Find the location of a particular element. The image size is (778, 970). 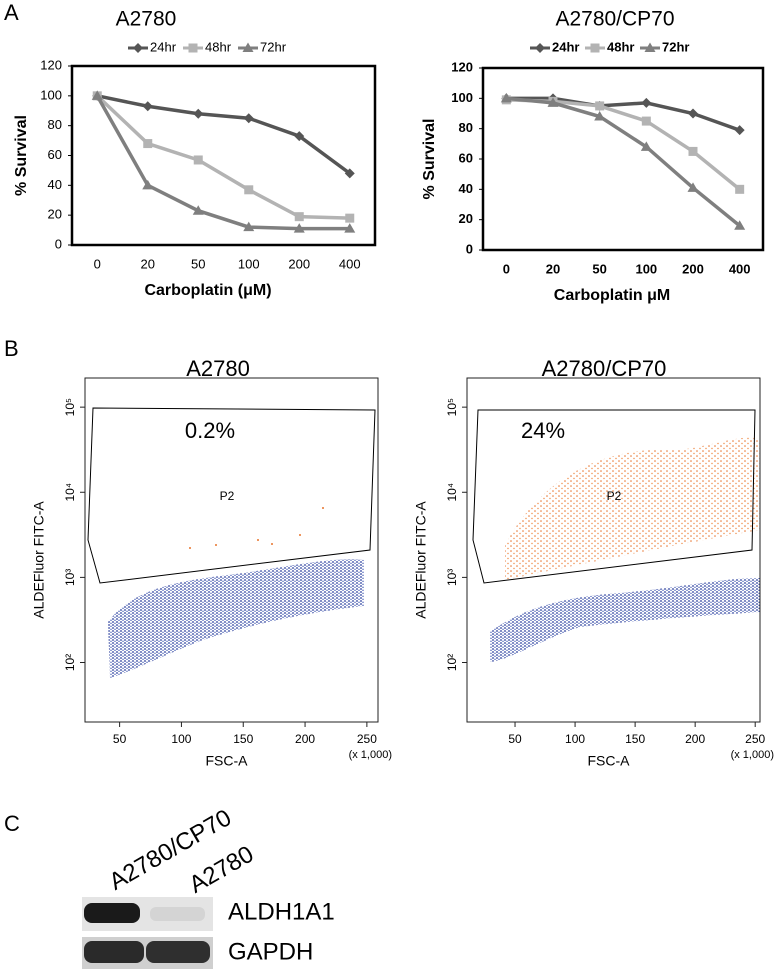

y-tick-label: 20 is located at coordinates (466, 218).